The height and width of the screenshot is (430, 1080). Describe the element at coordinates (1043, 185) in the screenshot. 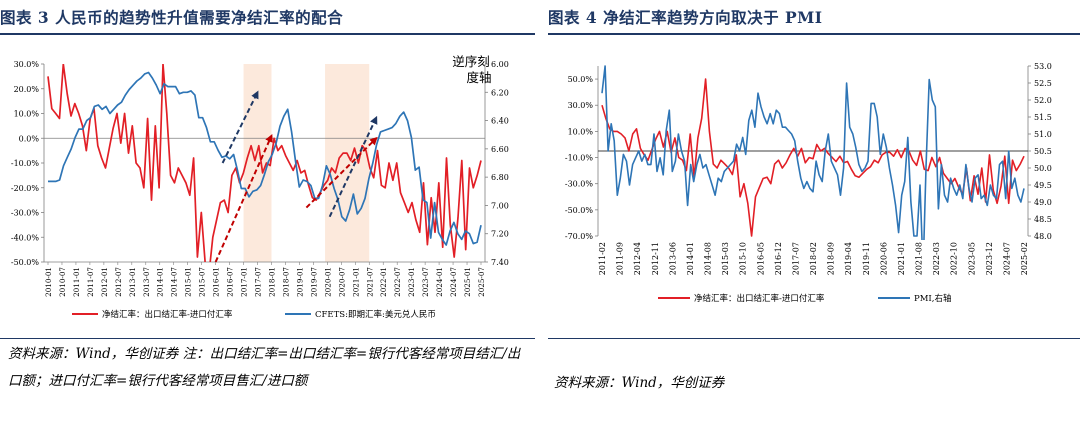

I see `y-right-tick-label: 49.5` at that location.